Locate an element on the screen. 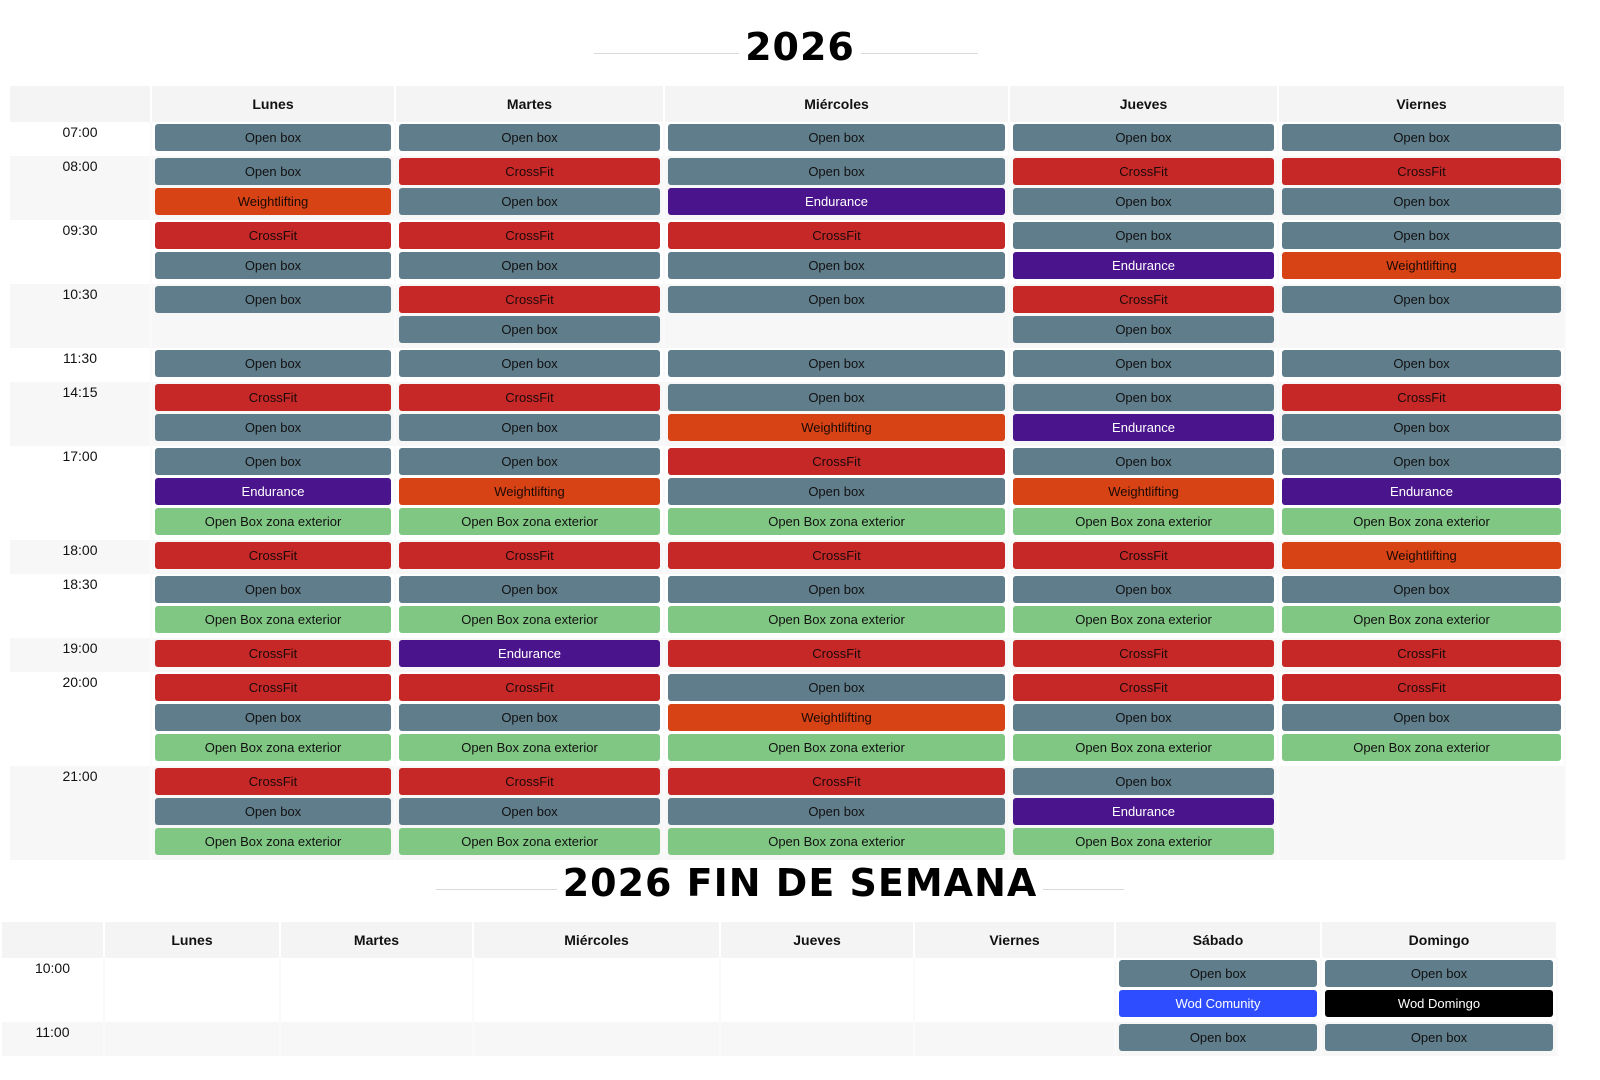  class-block-wod-domingo: Wod Domingo is located at coordinates (1439, 1003).